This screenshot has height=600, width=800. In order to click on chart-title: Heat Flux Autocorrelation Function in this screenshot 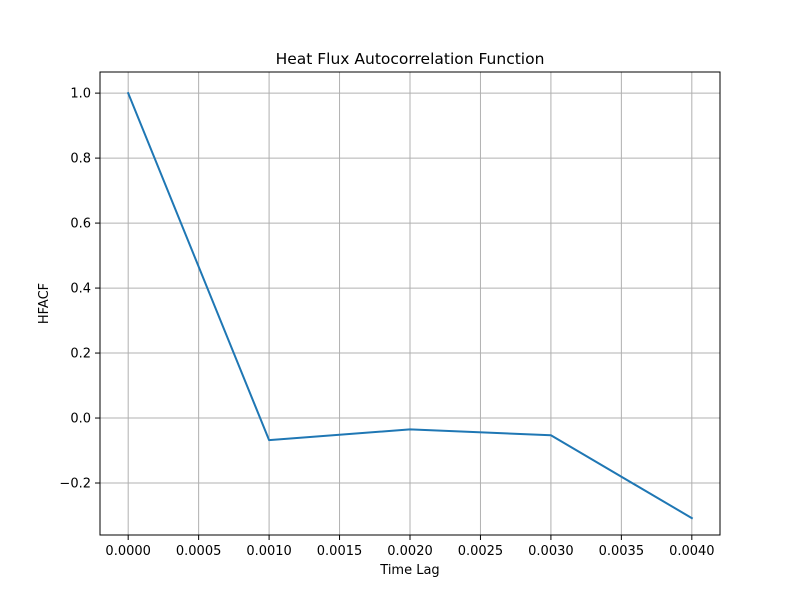, I will do `click(410, 59)`.